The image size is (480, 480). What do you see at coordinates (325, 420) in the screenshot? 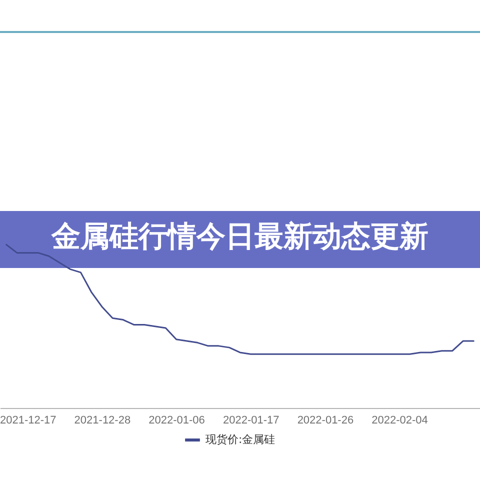
I see `x-tick-label: 2022-01-26` at bounding box center [325, 420].